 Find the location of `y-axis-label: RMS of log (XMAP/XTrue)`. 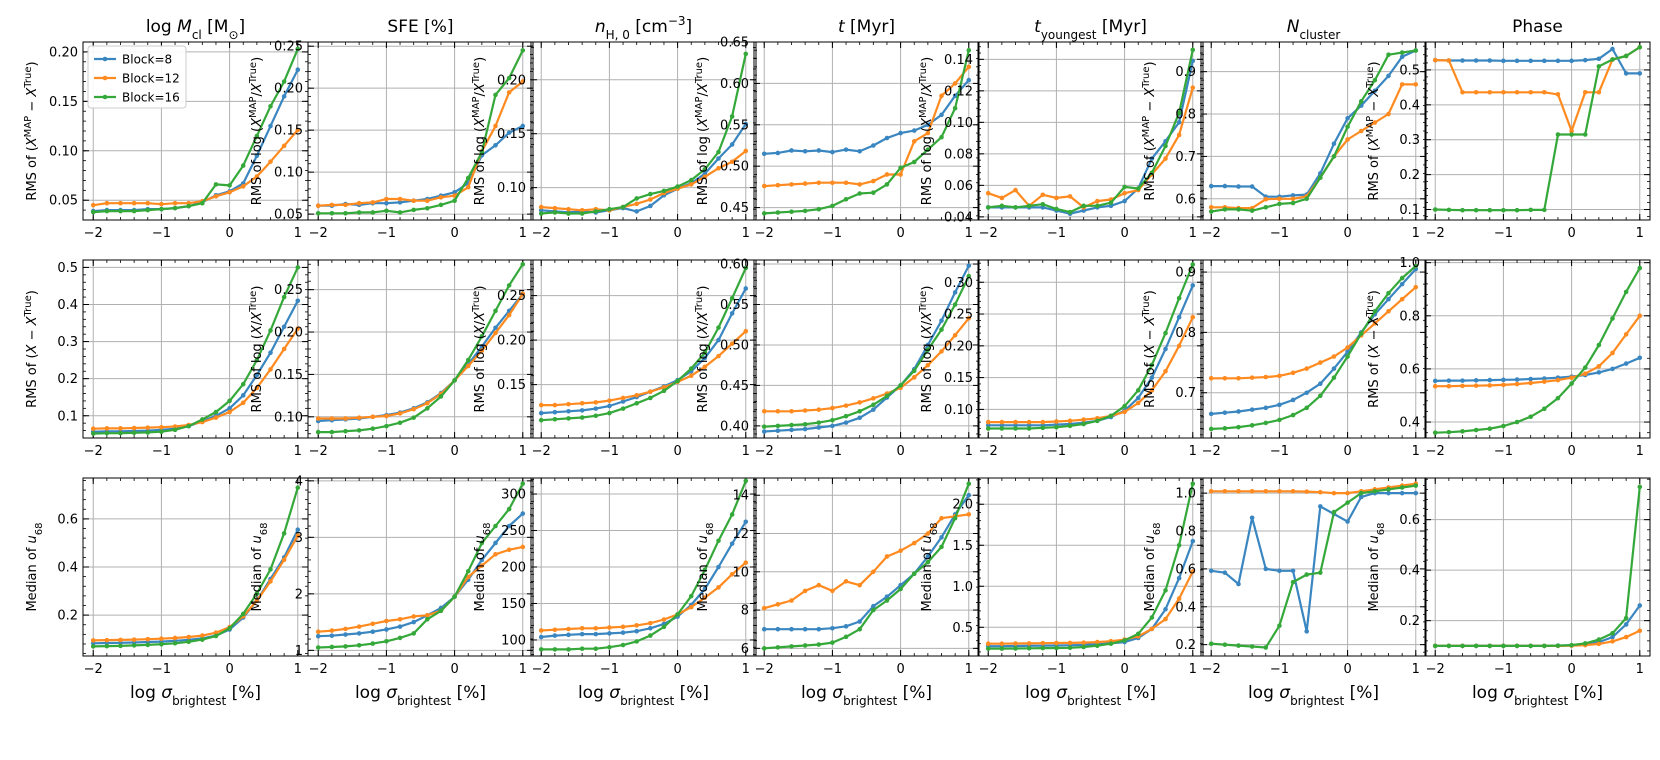

y-axis-label: RMS of log (XMAP/XTrue) is located at coordinates (703, 131).